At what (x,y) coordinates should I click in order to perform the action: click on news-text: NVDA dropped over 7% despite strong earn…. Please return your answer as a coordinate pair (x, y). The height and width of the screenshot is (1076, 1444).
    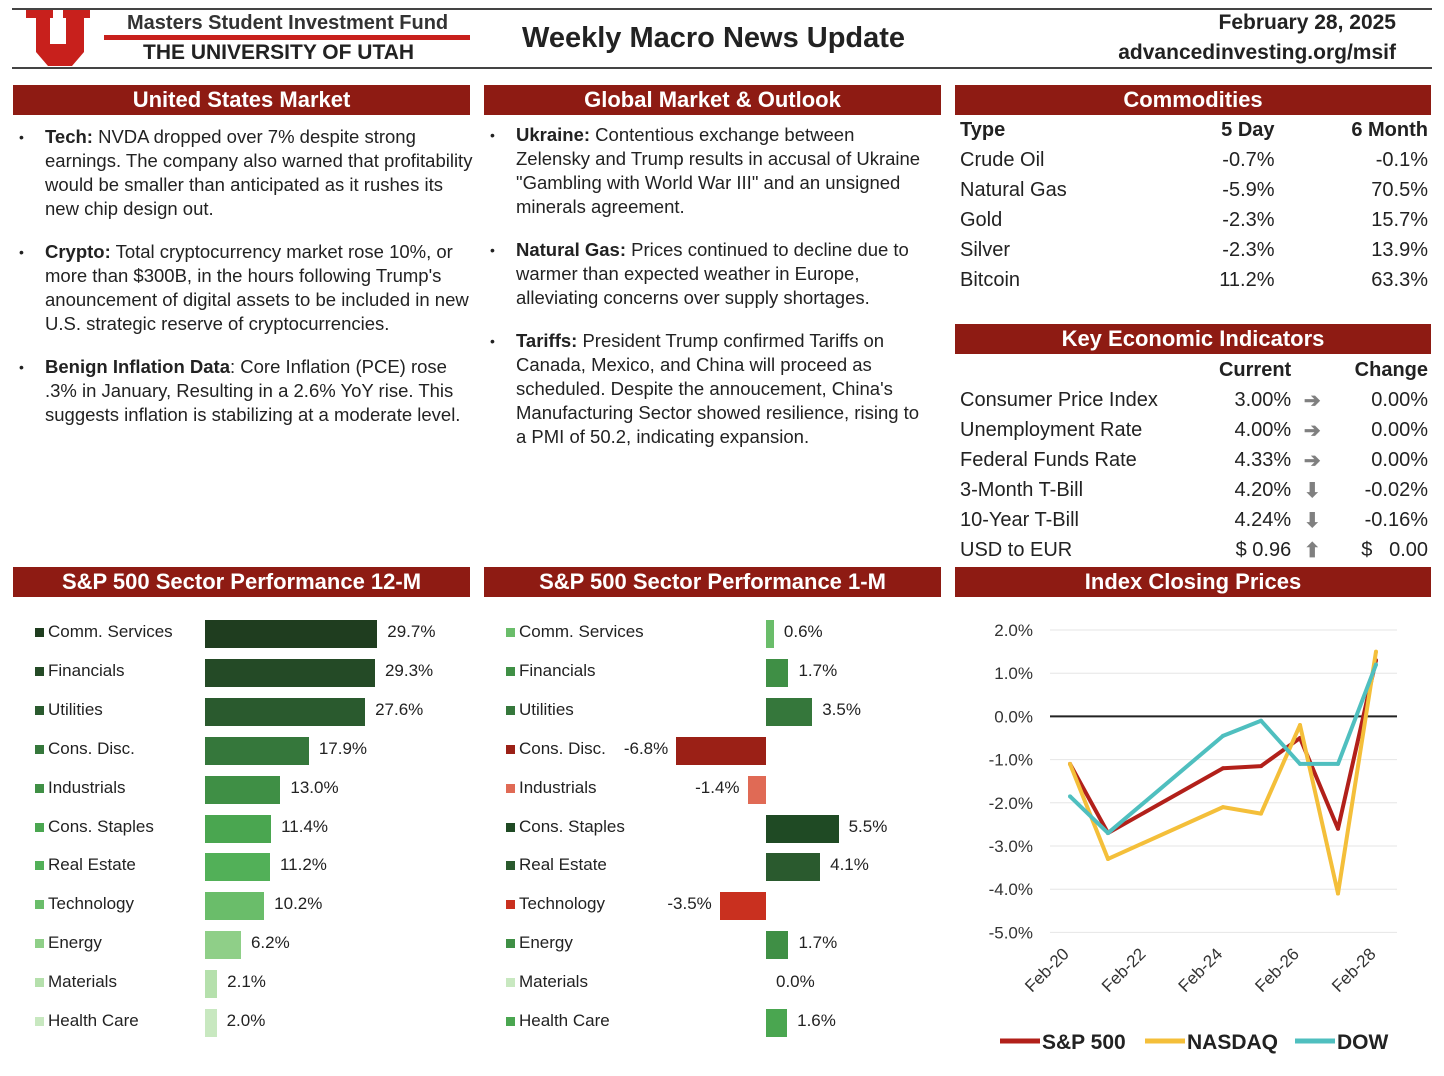
    Looking at the image, I should click on (259, 172).